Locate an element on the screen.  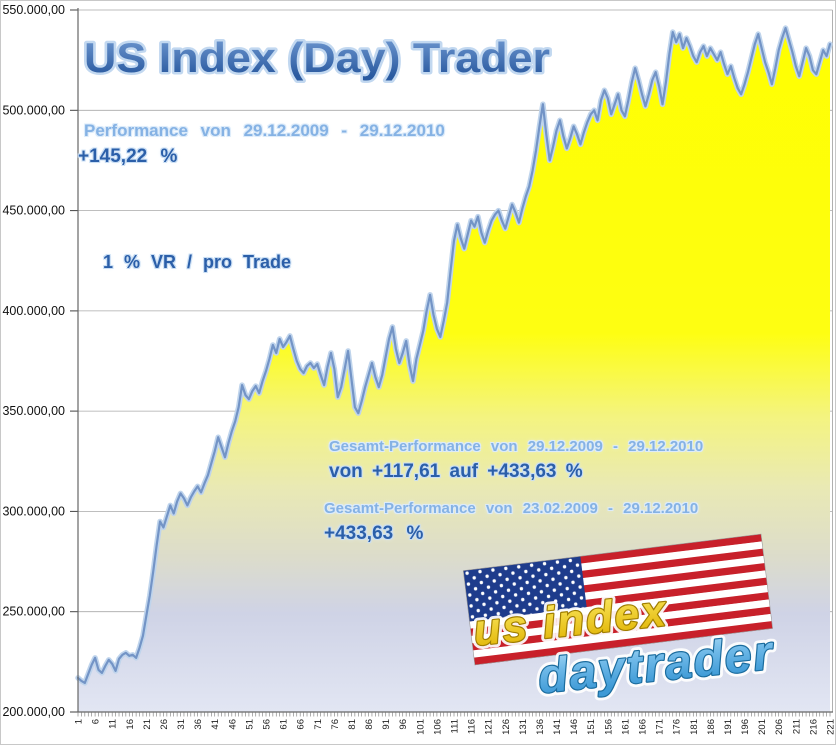
x-tick-label: 36 is located at coordinates (198, 724).